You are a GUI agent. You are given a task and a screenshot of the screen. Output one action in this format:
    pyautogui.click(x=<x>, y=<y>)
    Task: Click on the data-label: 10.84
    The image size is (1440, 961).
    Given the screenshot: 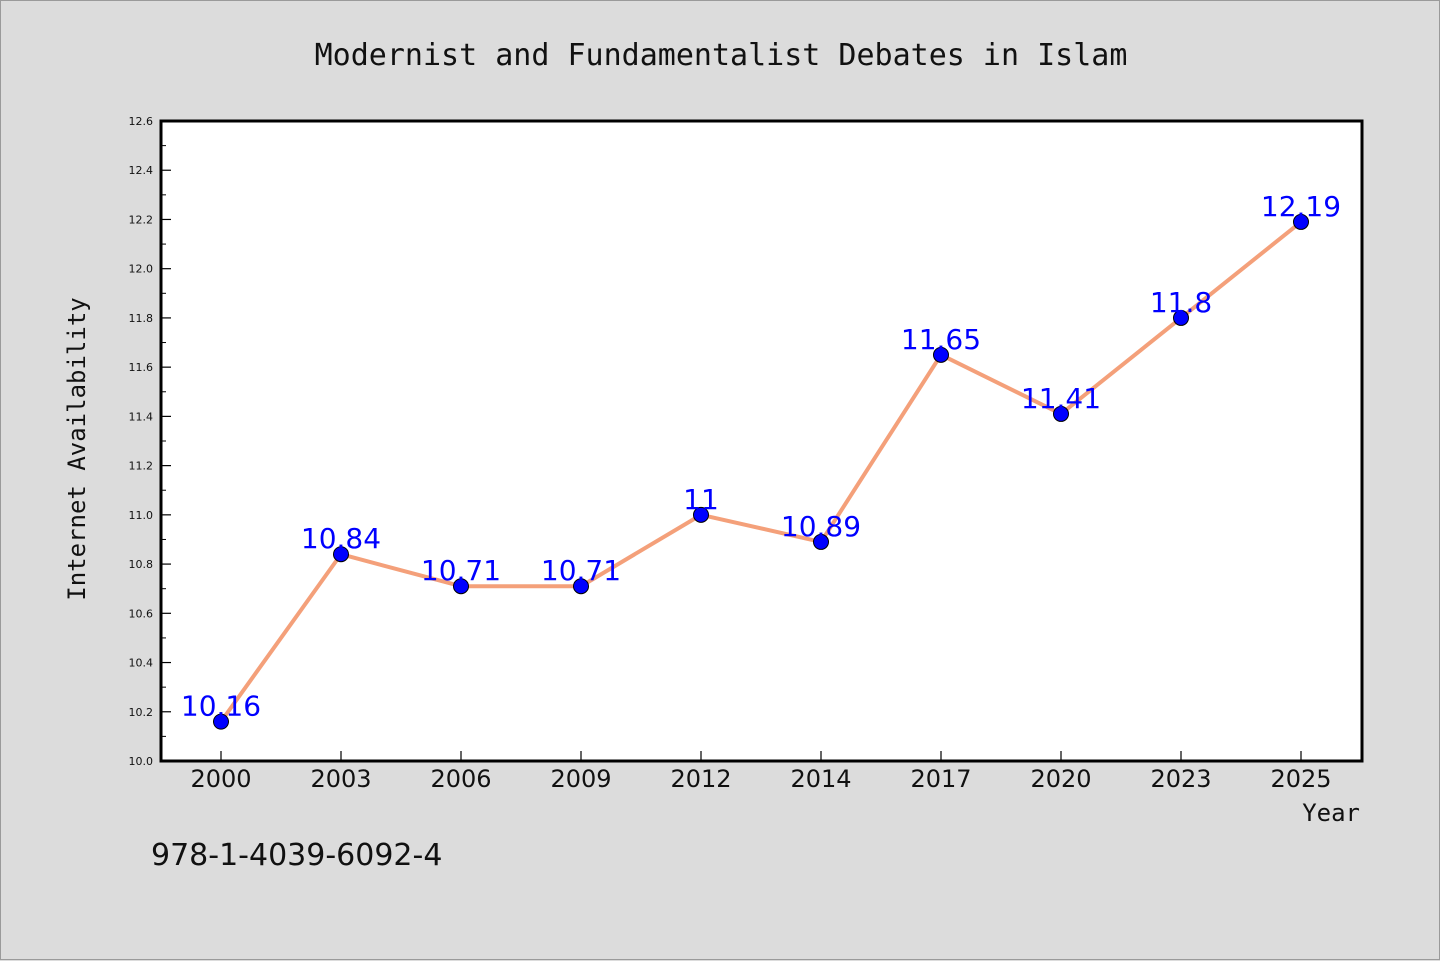 What is the action you would take?
    pyautogui.click(x=341, y=538)
    